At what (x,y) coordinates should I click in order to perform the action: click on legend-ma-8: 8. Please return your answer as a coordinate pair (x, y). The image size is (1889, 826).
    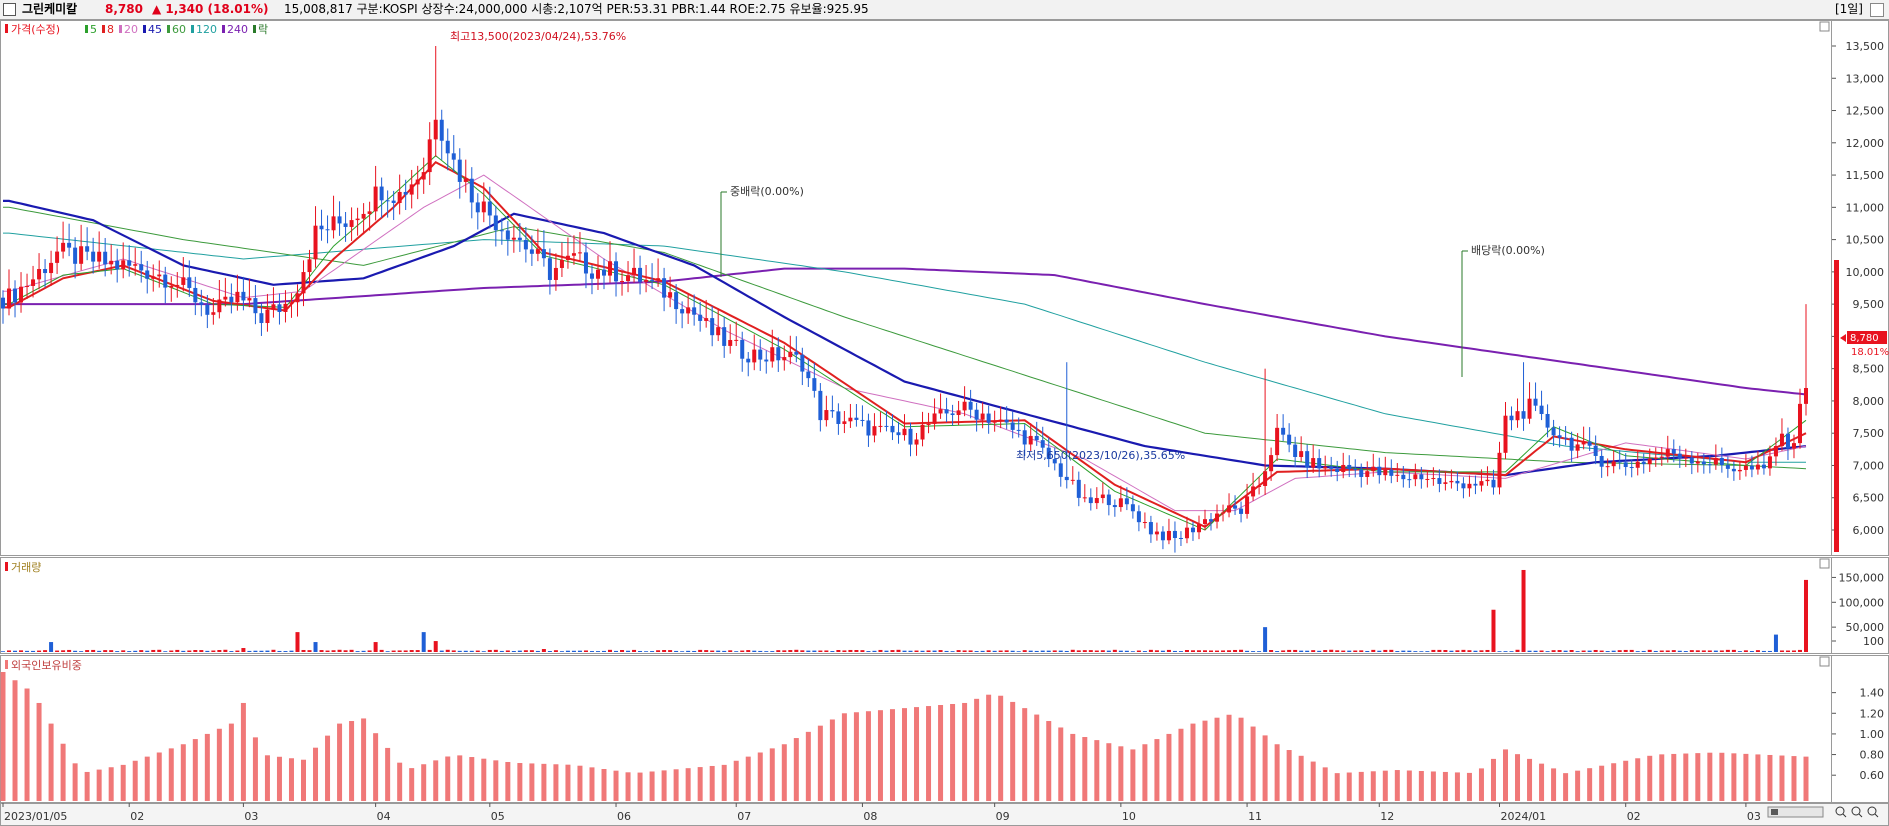
    Looking at the image, I should click on (110, 29).